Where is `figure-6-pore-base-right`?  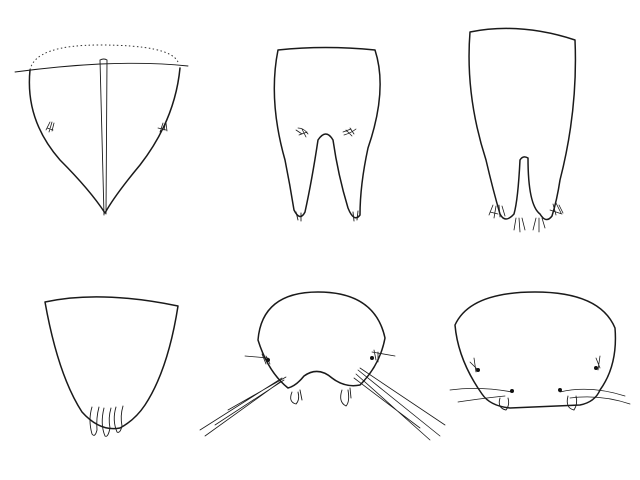 figure-6-pore-base-right is located at coordinates (560, 390).